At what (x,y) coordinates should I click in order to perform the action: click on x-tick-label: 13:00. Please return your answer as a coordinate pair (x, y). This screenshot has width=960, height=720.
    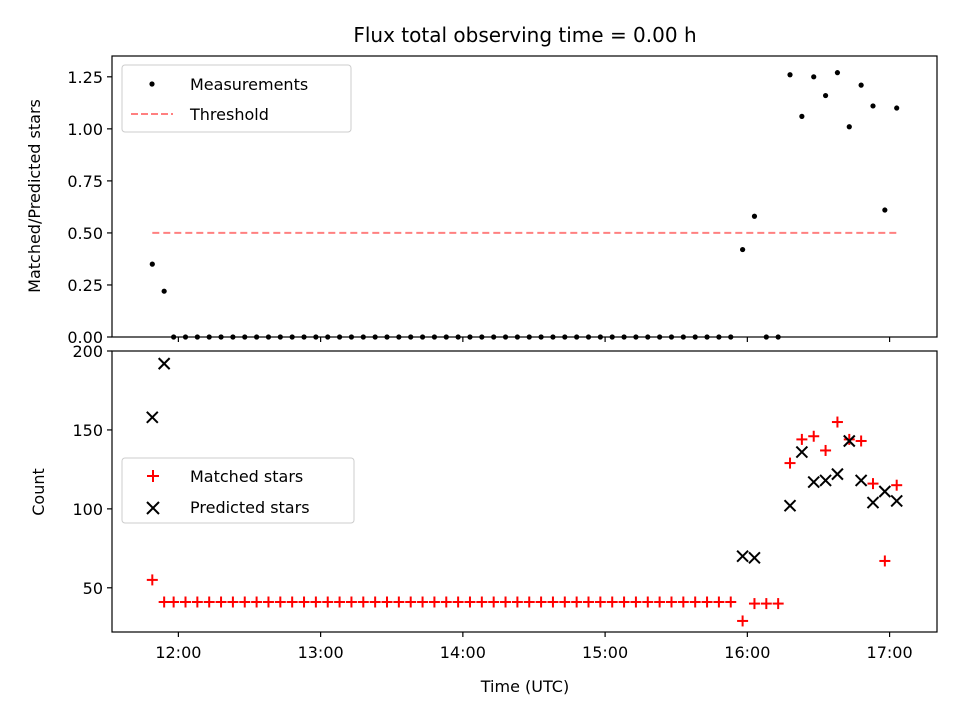
    Looking at the image, I should click on (321, 652).